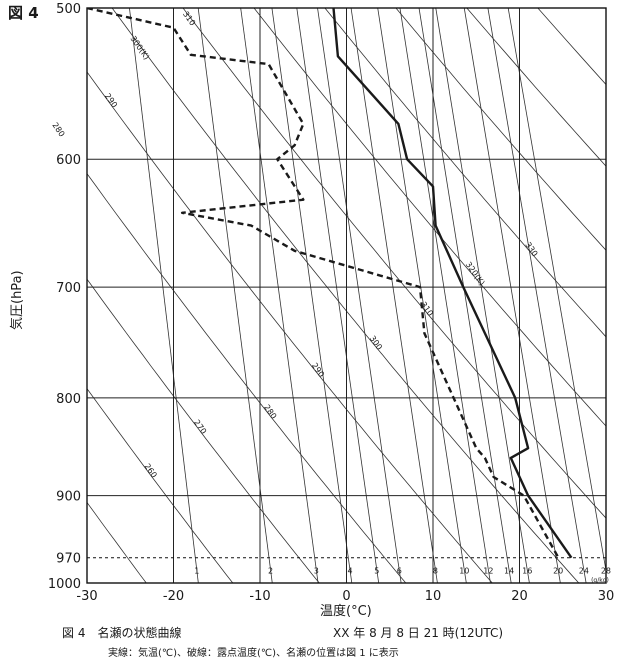  Describe the element at coordinates (68, 497) in the screenshot. I see `y-tick-label: 900` at that location.